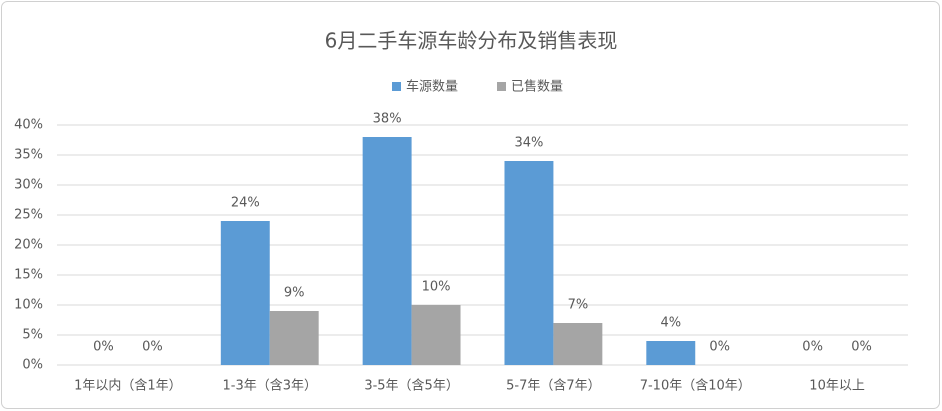 This screenshot has width=942, height=411. What do you see at coordinates (432, 87) in the screenshot?
I see `legend-label: 车源数量` at bounding box center [432, 87].